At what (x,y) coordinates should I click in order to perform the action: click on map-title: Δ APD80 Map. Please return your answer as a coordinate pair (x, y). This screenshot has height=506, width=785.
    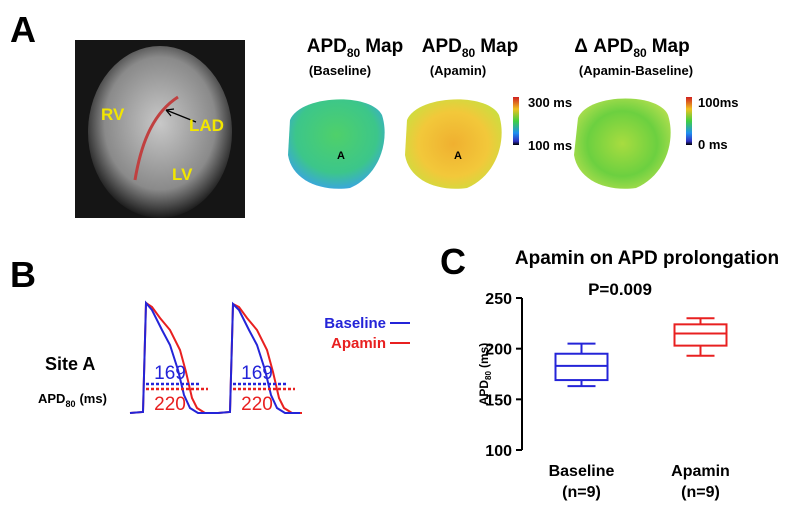
    Looking at the image, I should click on (631, 48).